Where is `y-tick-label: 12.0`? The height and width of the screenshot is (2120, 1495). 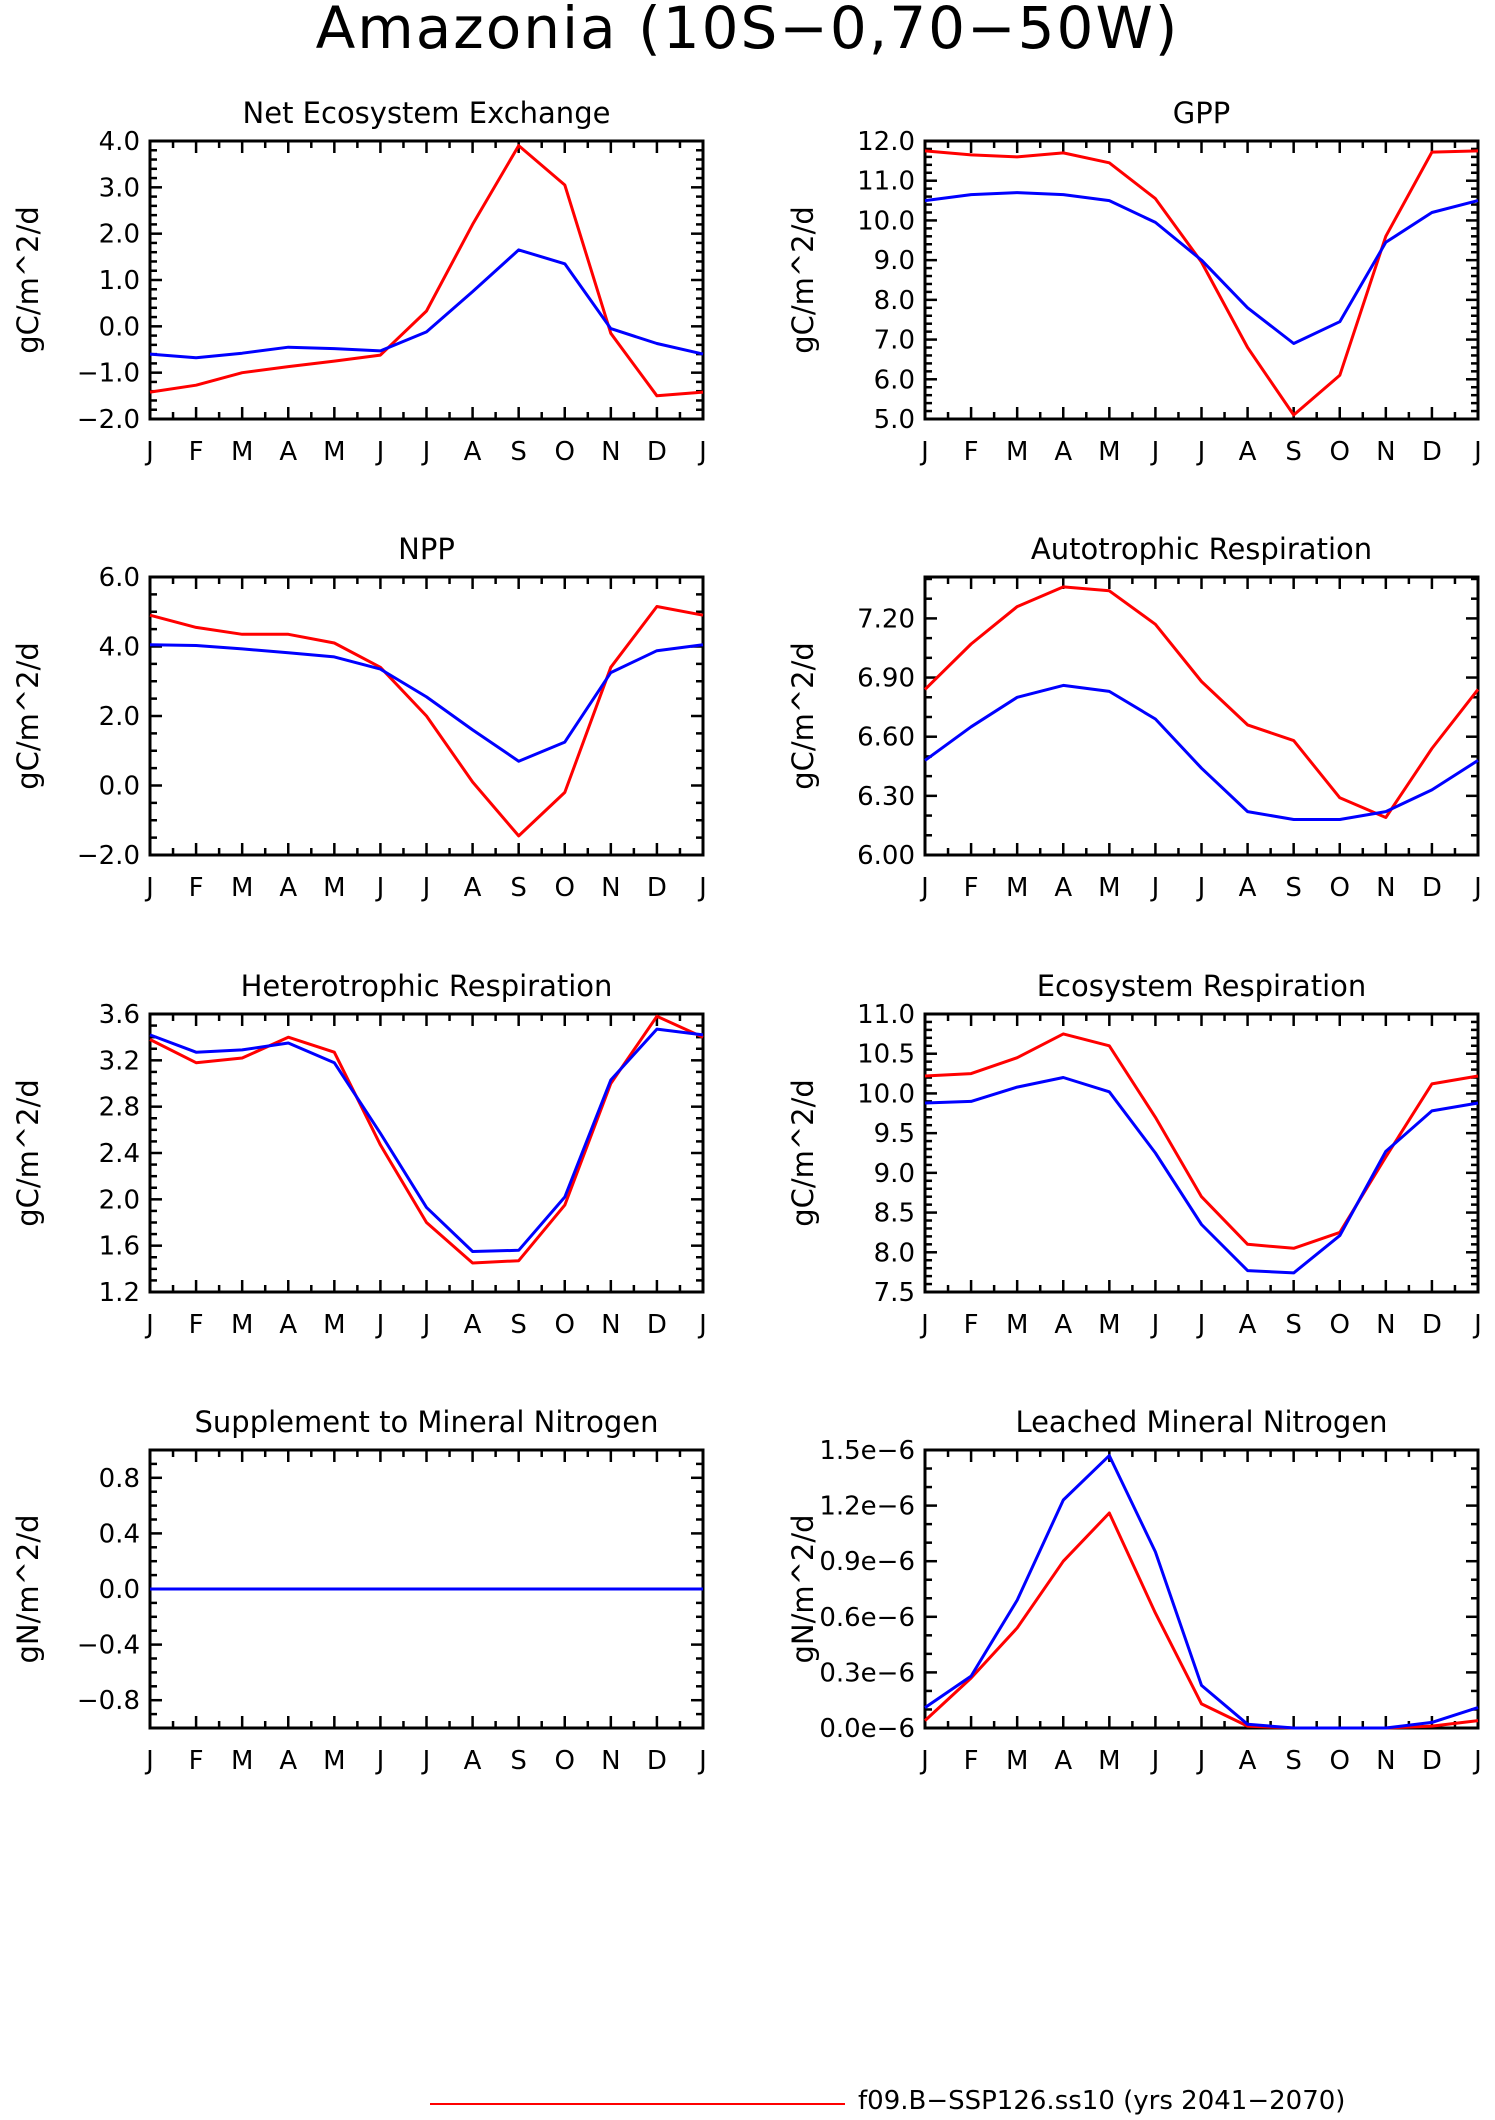 y-tick-label: 12.0 is located at coordinates (886, 142).